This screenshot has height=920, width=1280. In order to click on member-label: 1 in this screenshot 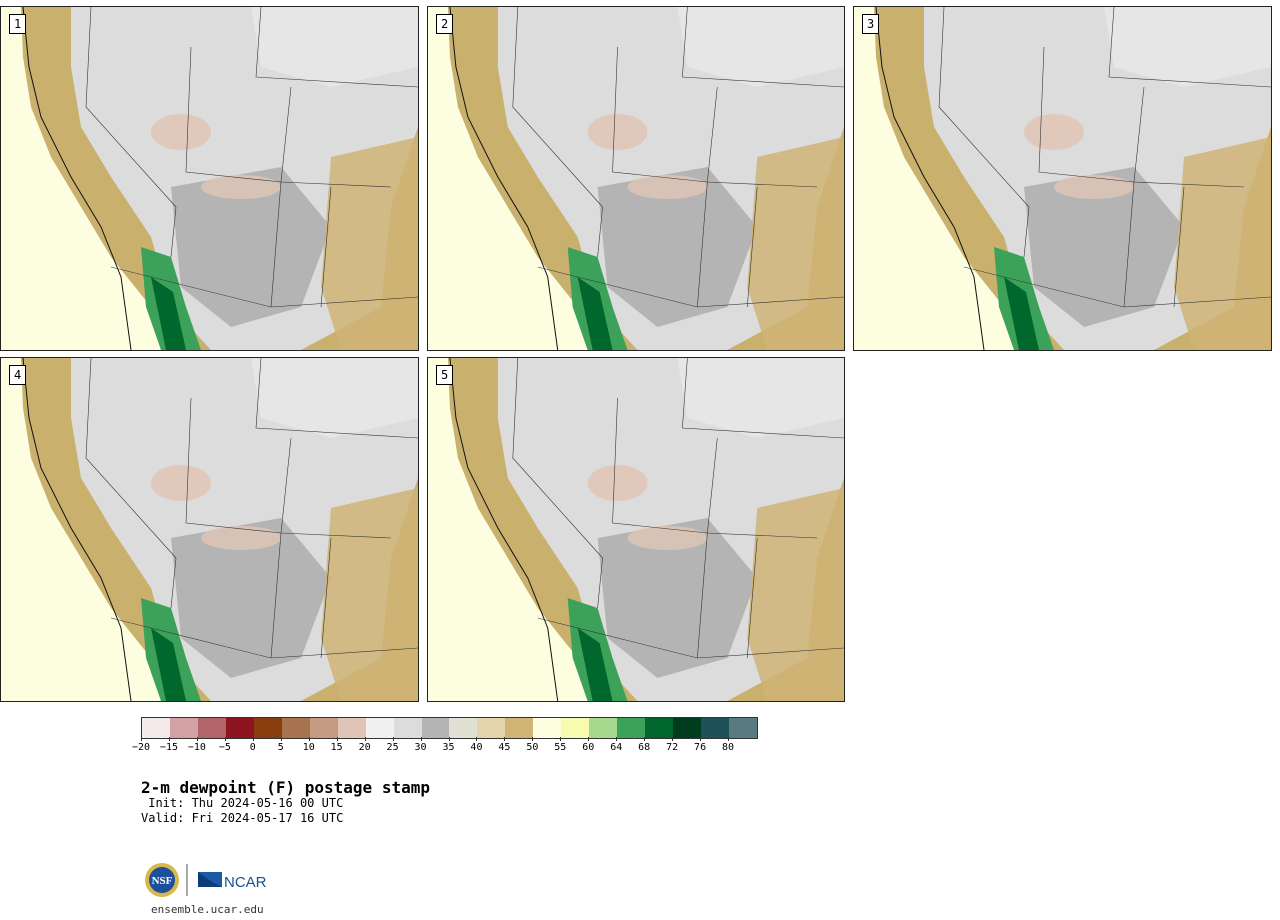, I will do `click(18, 24)`.